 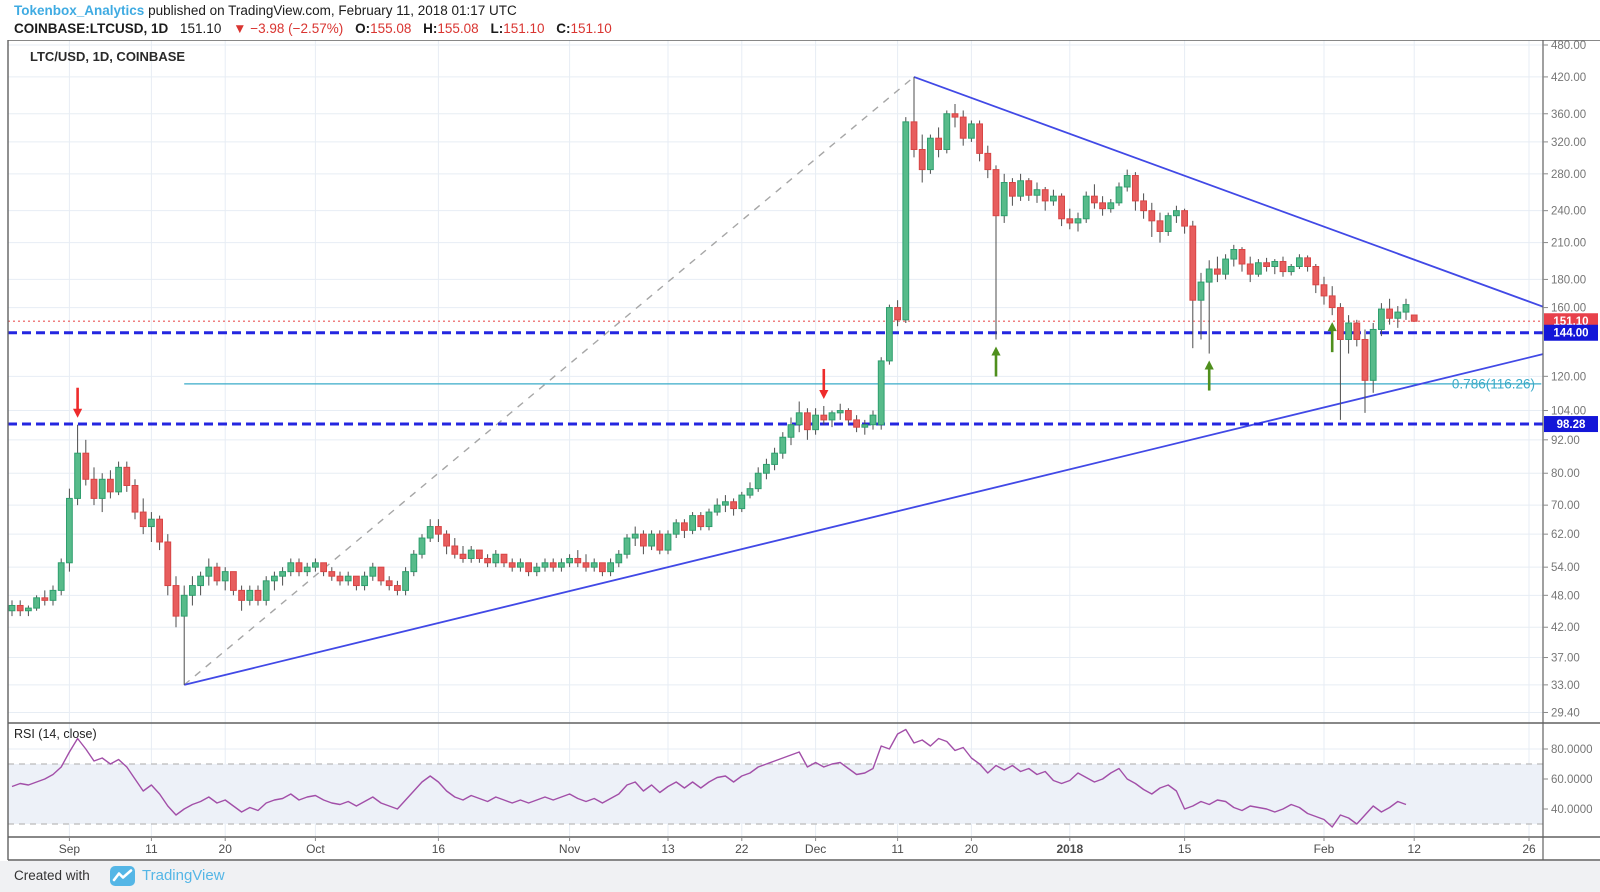 What do you see at coordinates (1572, 750) in the screenshot?
I see `svg-text: 80.0000` at bounding box center [1572, 750].